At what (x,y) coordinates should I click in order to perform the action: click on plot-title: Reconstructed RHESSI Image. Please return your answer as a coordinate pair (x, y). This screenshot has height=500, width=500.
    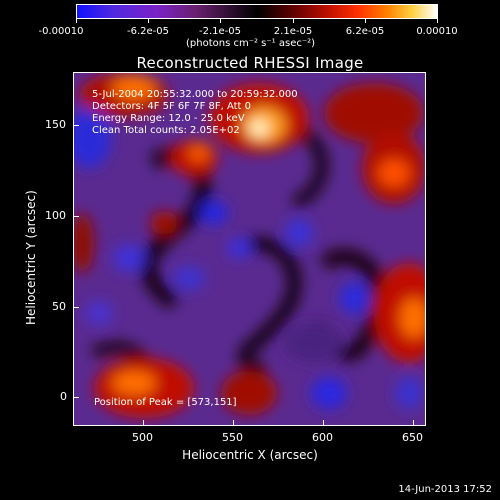
    Looking at the image, I should click on (250, 63).